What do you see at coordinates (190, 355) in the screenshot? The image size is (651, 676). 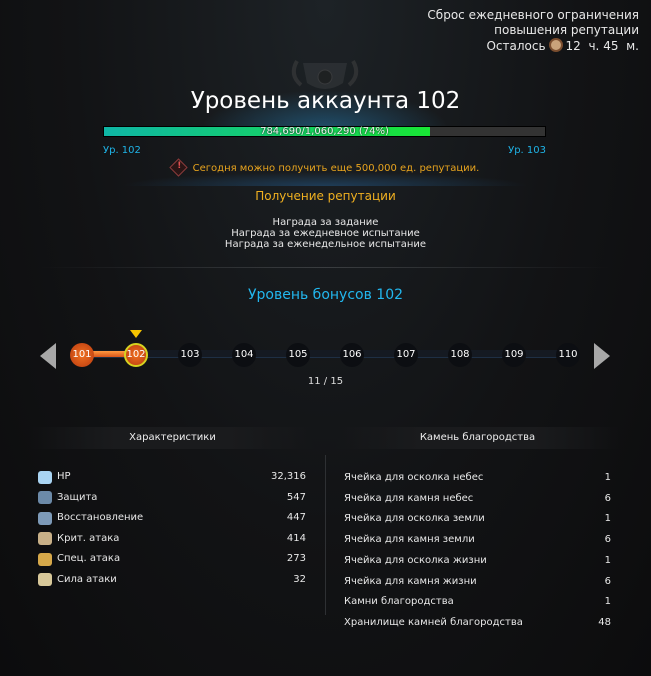 I see `bonus-level-node: 103` at bounding box center [190, 355].